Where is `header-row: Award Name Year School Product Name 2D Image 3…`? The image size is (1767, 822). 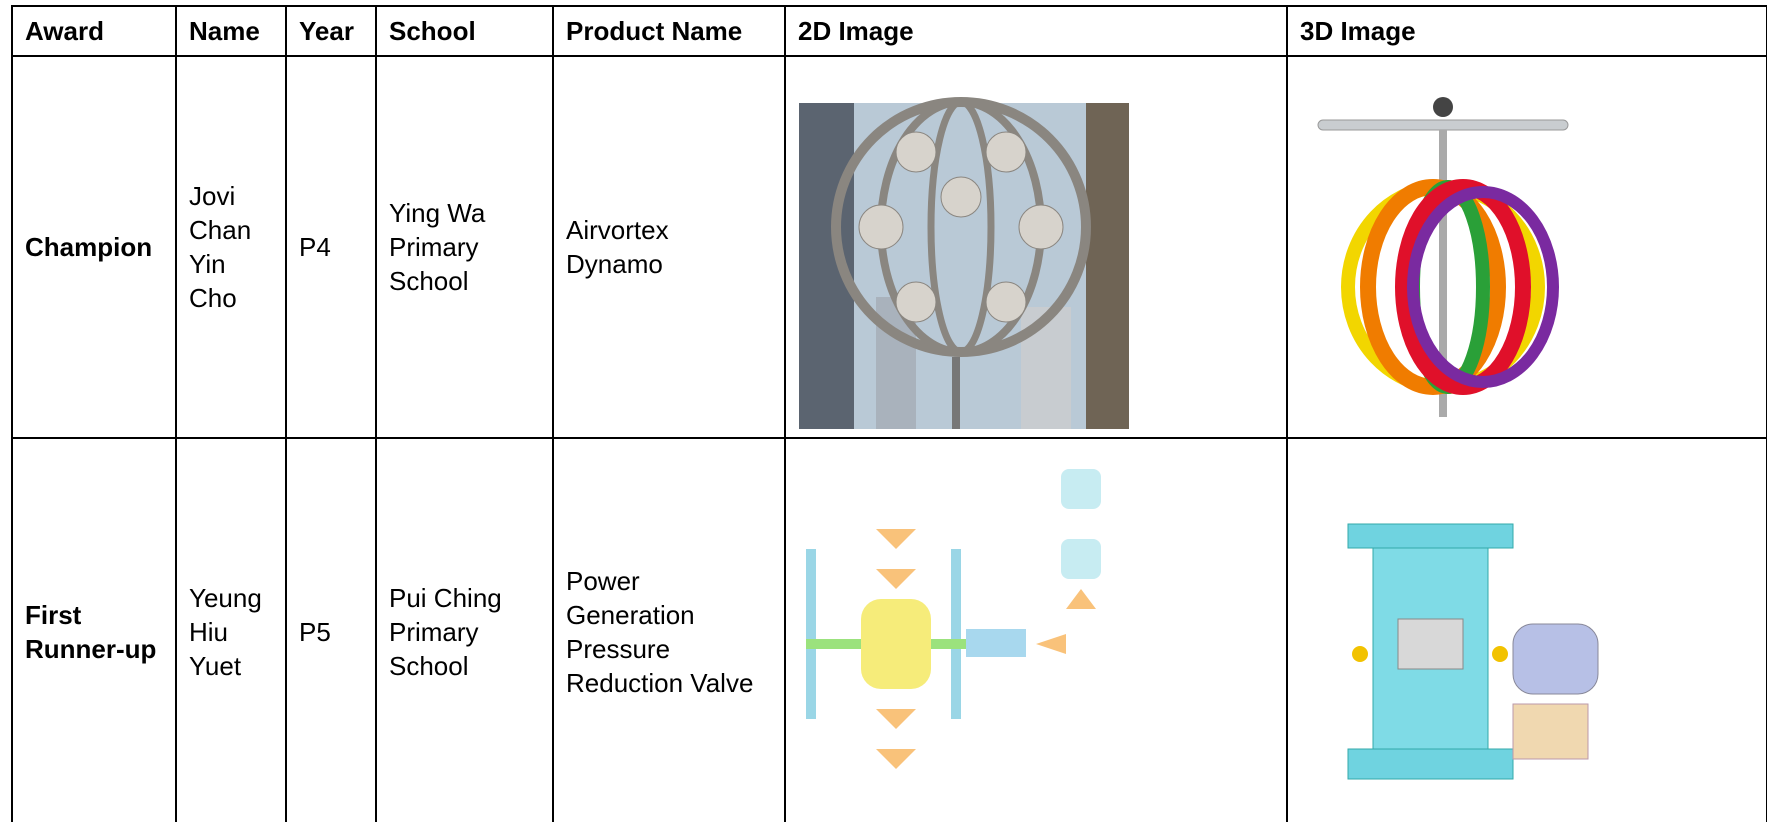 header-row: Award Name Year School Product Name 2D Image 3… is located at coordinates (889, 31).